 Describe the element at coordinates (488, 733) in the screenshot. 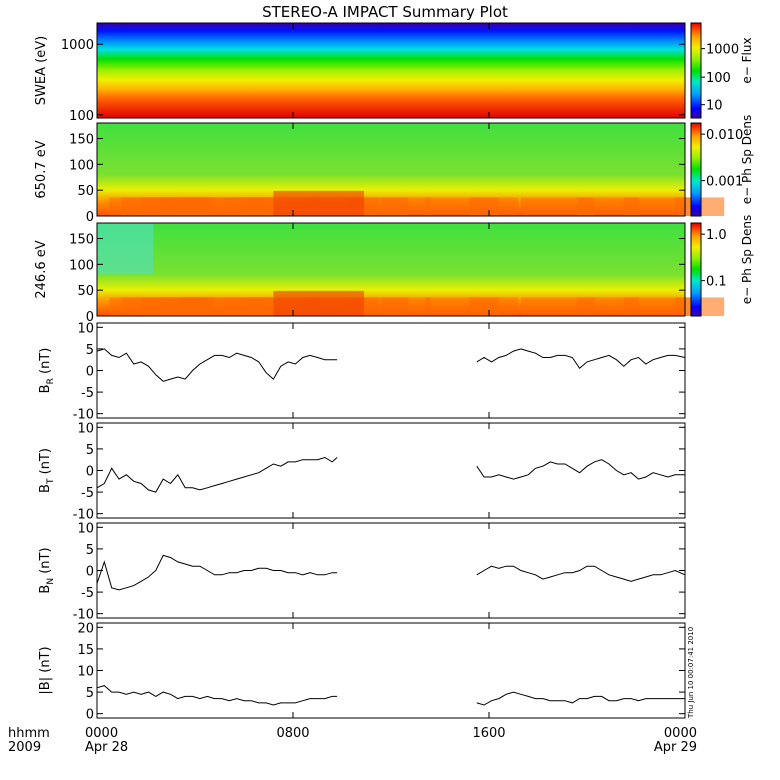

I see `x-tick-label: 1600` at that location.